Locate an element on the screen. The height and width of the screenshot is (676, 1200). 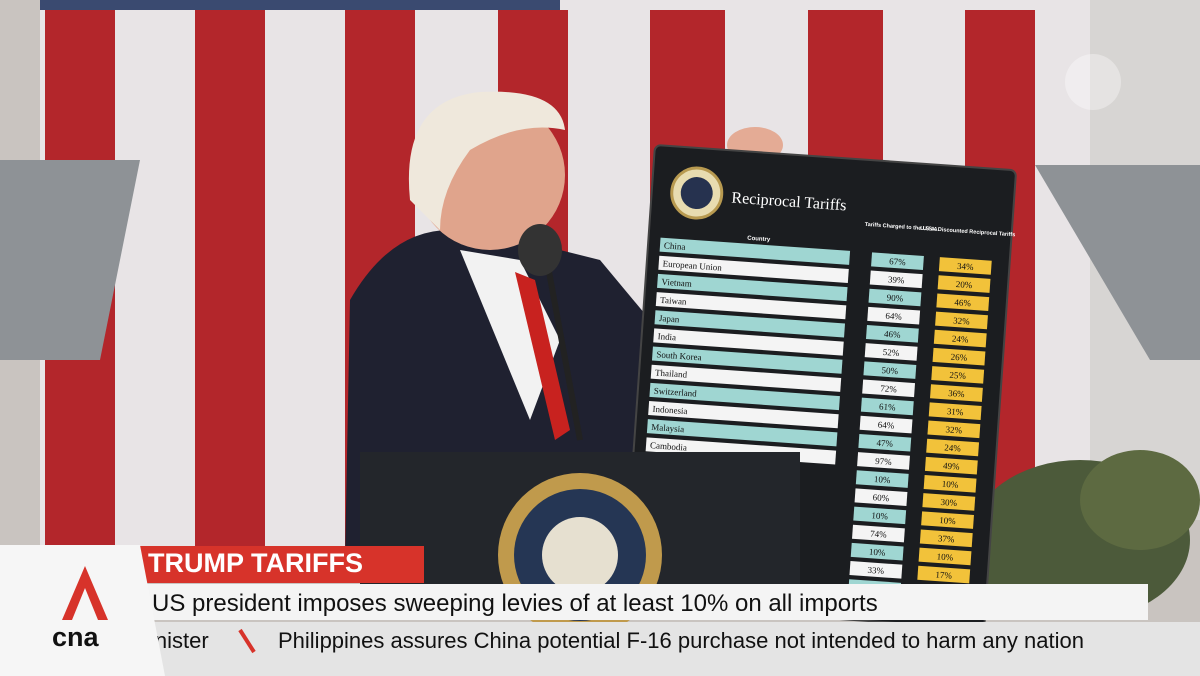
reciprocal-value: 26% is located at coordinates (959, 357).